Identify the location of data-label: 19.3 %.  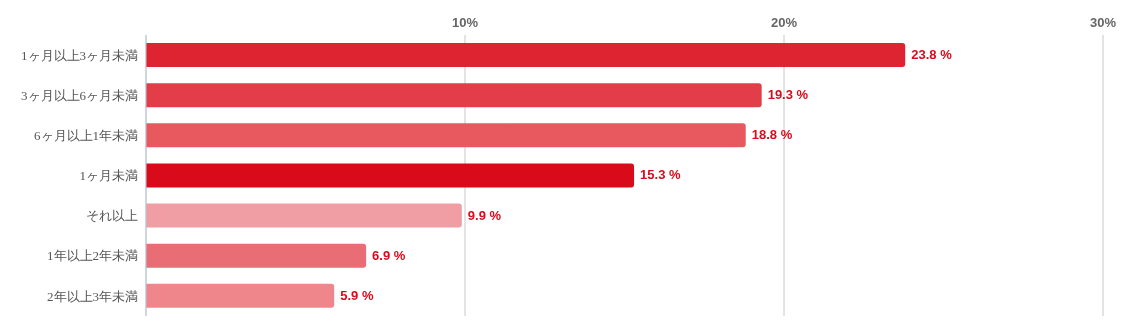
(788, 95).